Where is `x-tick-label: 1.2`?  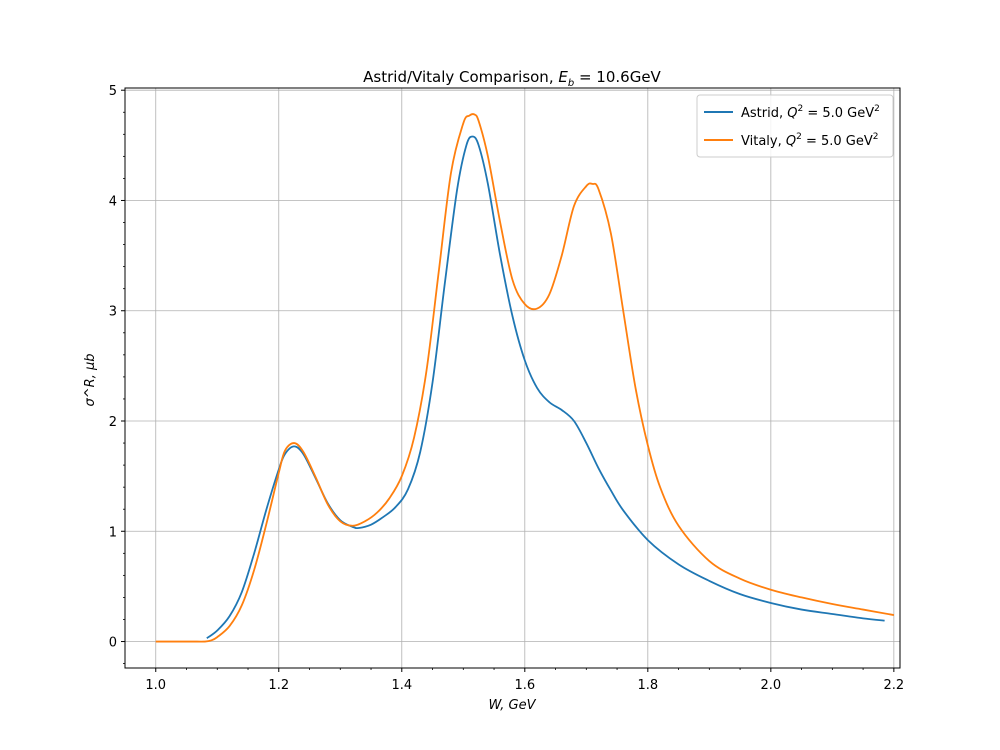
x-tick-label: 1.2 is located at coordinates (278, 685).